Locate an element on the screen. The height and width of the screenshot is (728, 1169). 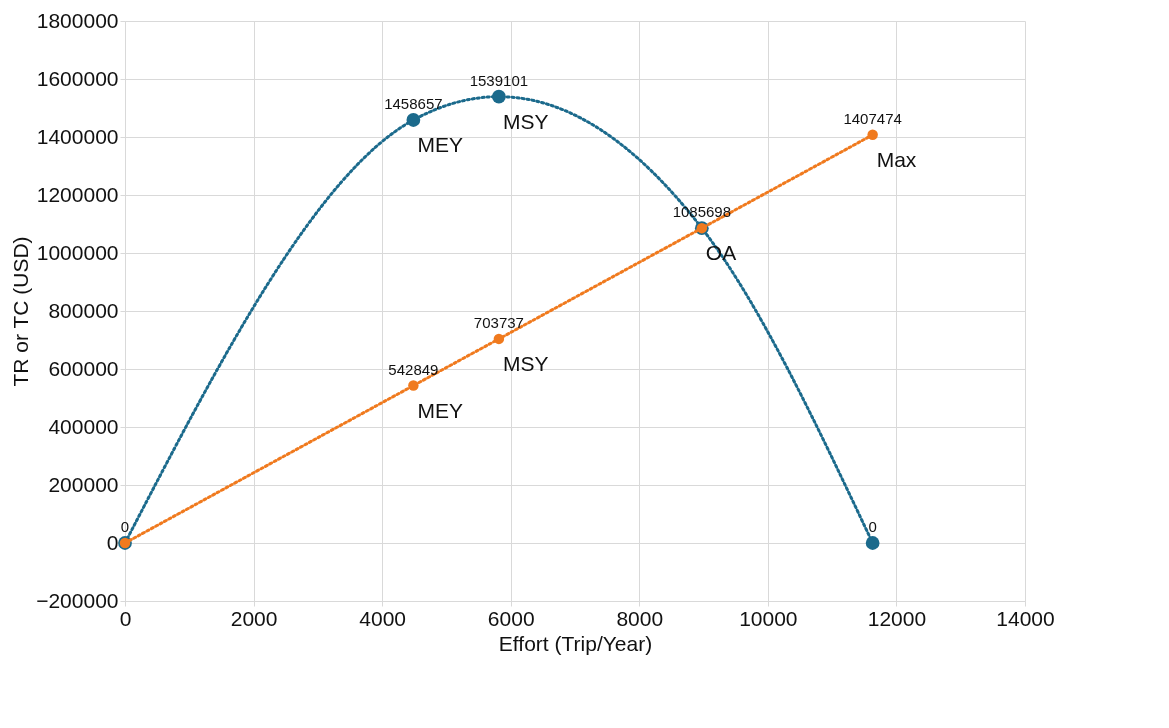
data-label: 1539101 is located at coordinates (499, 80).